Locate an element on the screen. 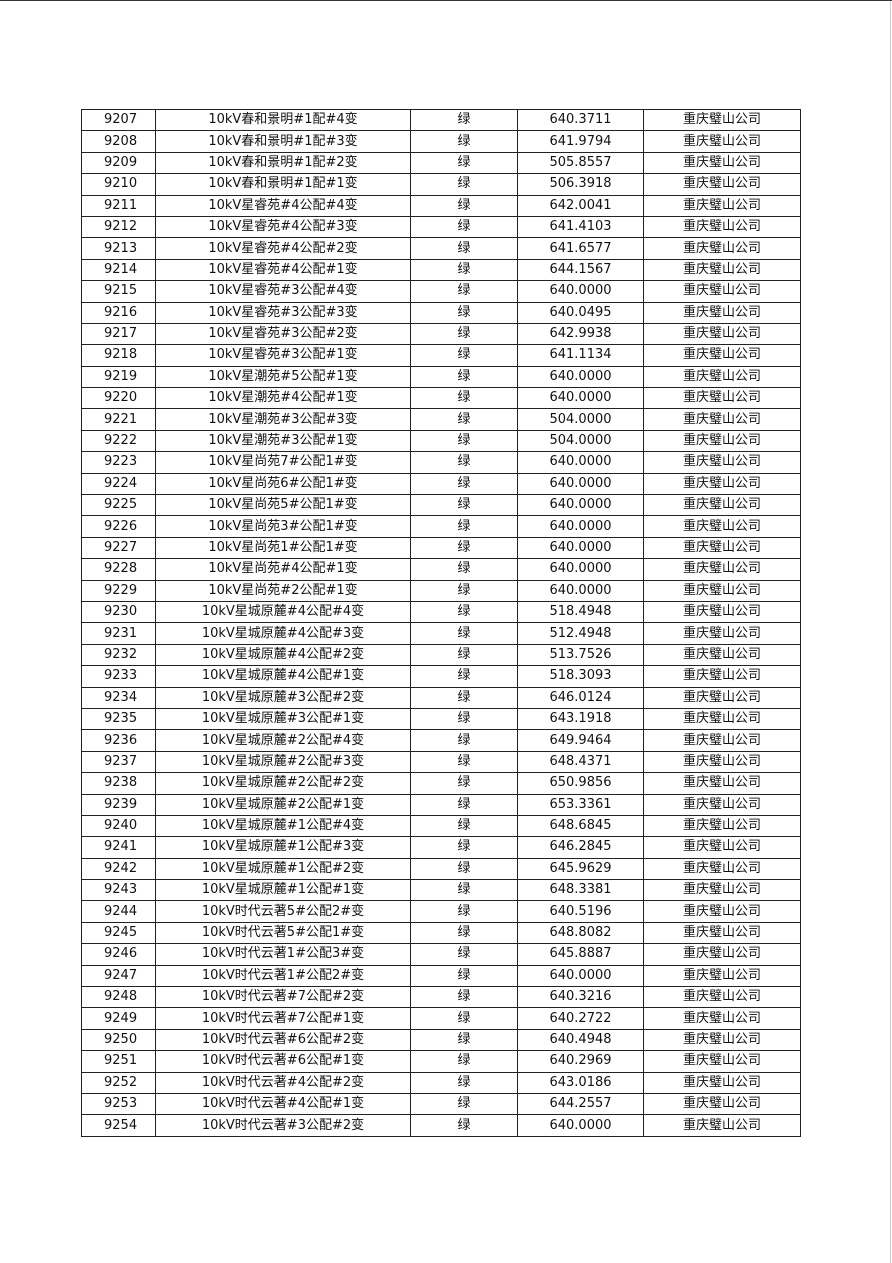 The width and height of the screenshot is (892, 1263). transformer-name-cell: 10kV春和景明#1配#3变 is located at coordinates (283, 141).